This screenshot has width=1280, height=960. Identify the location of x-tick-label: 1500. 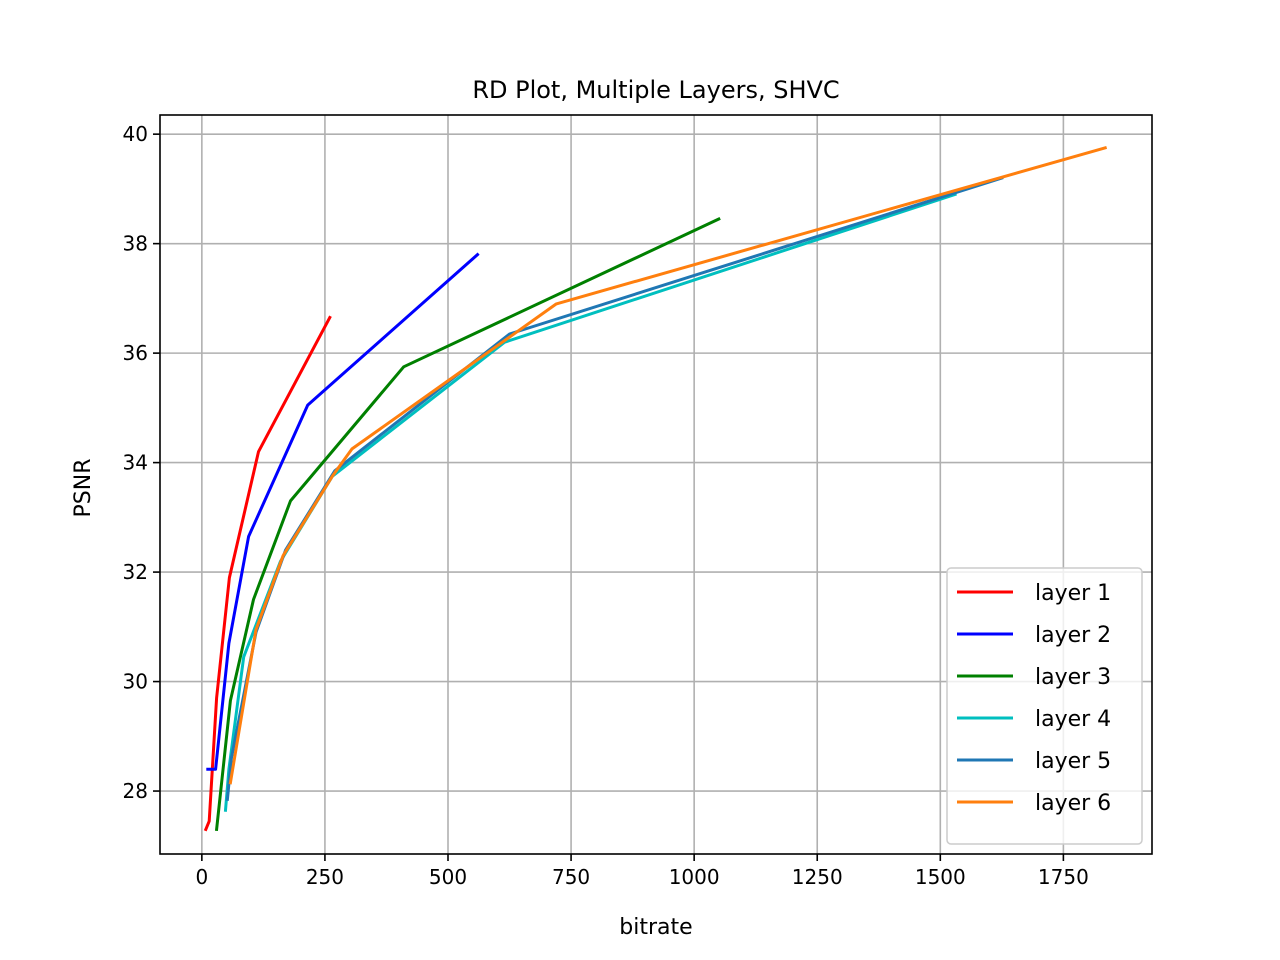
(940, 877).